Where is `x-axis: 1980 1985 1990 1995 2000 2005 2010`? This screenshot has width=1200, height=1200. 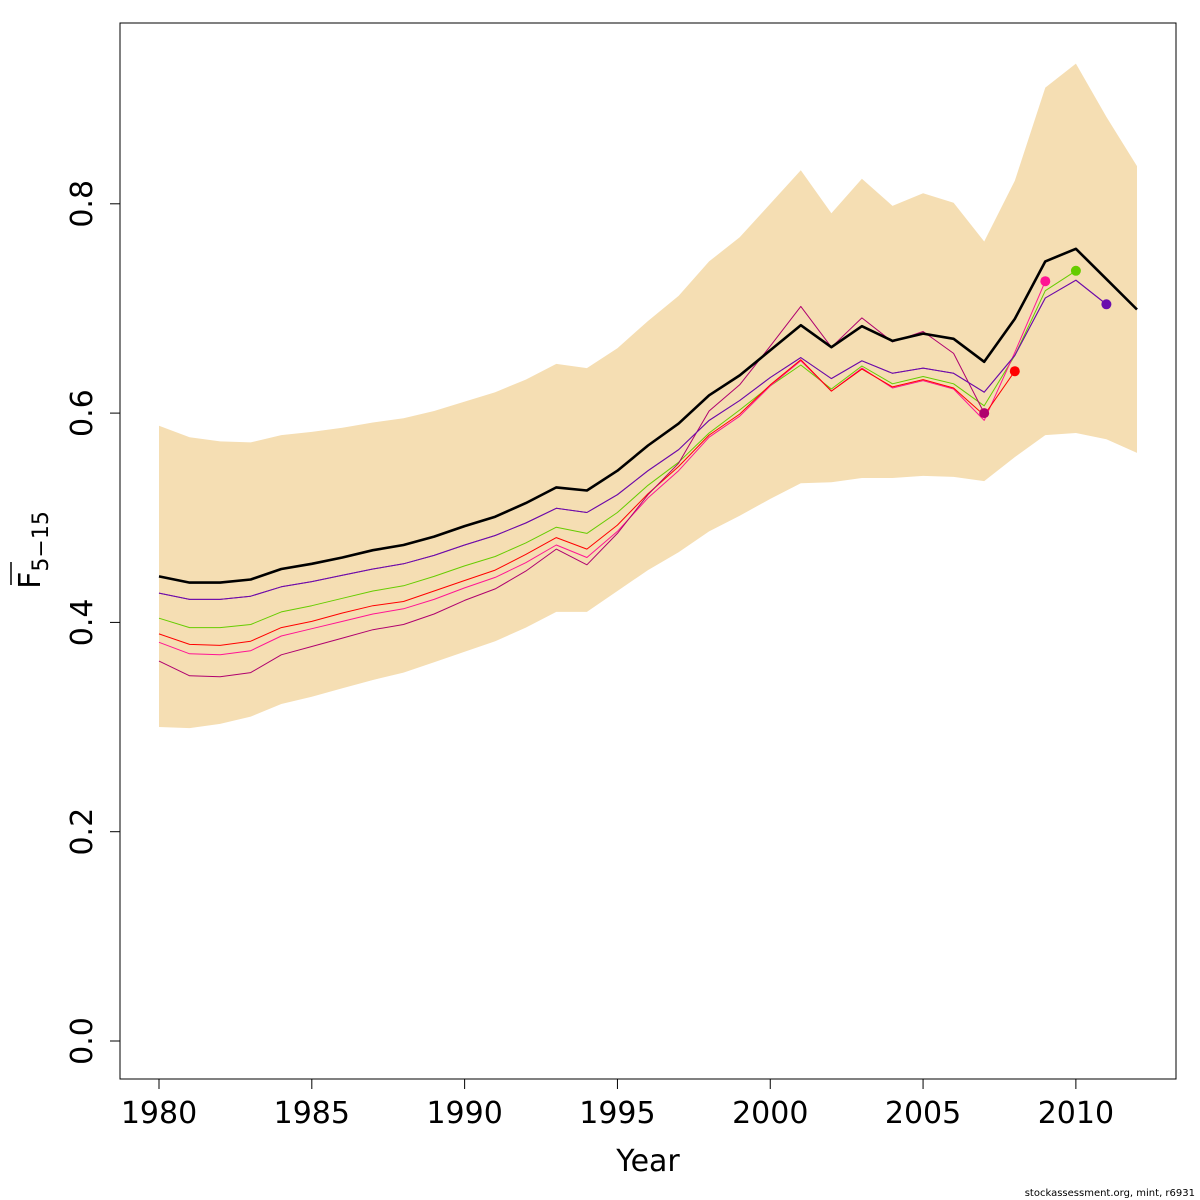 x-axis: 1980 1985 1990 1995 2000 2005 2010 is located at coordinates (617, 1104).